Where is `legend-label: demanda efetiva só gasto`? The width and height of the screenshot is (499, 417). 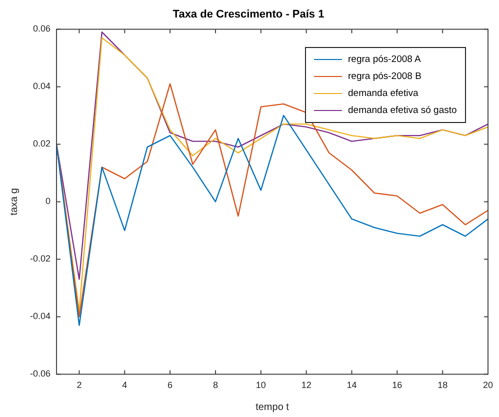 legend-label: demanda efetiva só gasto is located at coordinates (402, 110).